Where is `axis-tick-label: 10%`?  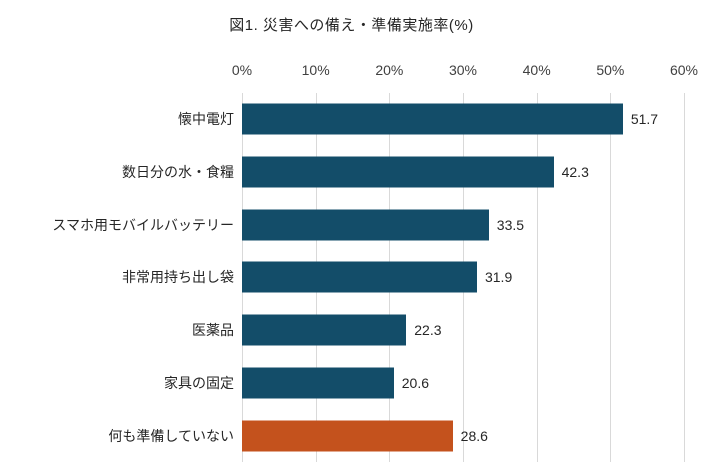 axis-tick-label: 10% is located at coordinates (315, 70).